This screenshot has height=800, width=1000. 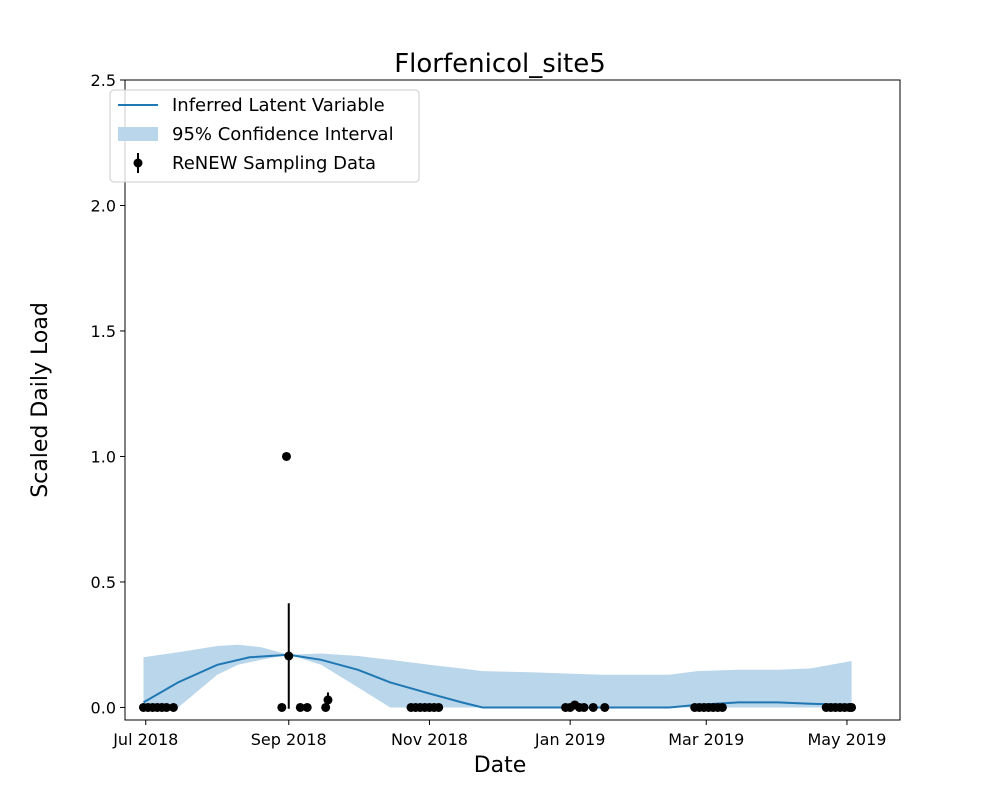 I want to click on legend-box, so click(x=264, y=136).